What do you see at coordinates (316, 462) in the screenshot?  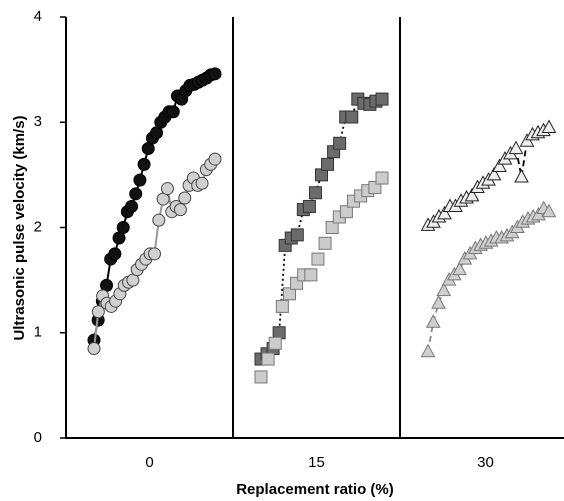 I see `x-tick-label: 15` at bounding box center [316, 462].